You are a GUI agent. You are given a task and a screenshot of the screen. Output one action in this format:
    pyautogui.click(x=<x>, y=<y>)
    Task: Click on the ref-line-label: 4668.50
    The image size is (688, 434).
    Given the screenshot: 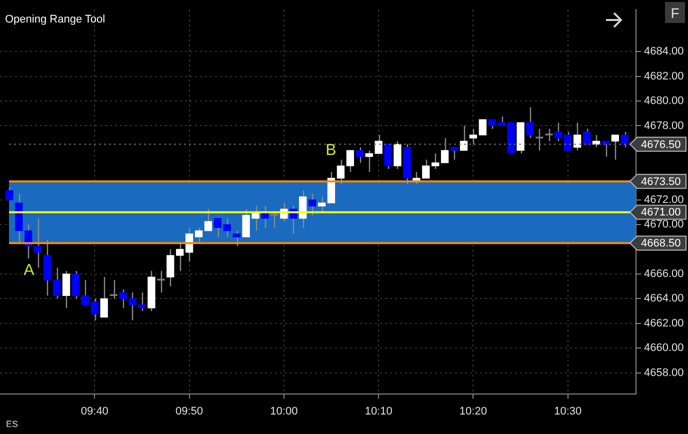 What is the action you would take?
    pyautogui.click(x=661, y=244)
    